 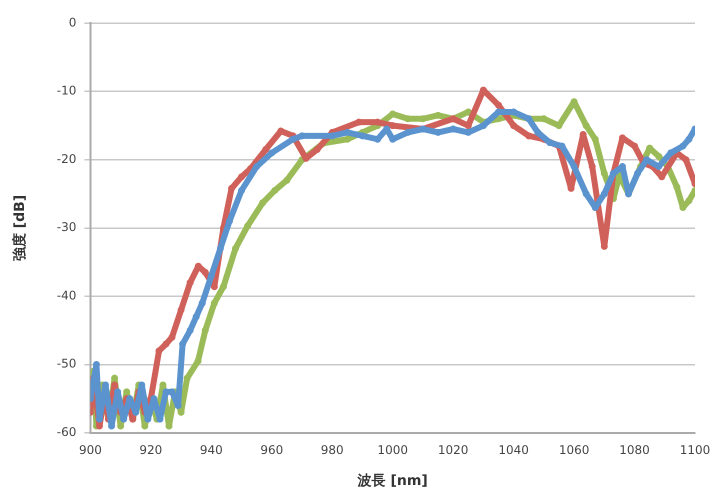 What do you see at coordinates (211, 450) in the screenshot?
I see `x-tick-label: 940` at bounding box center [211, 450].